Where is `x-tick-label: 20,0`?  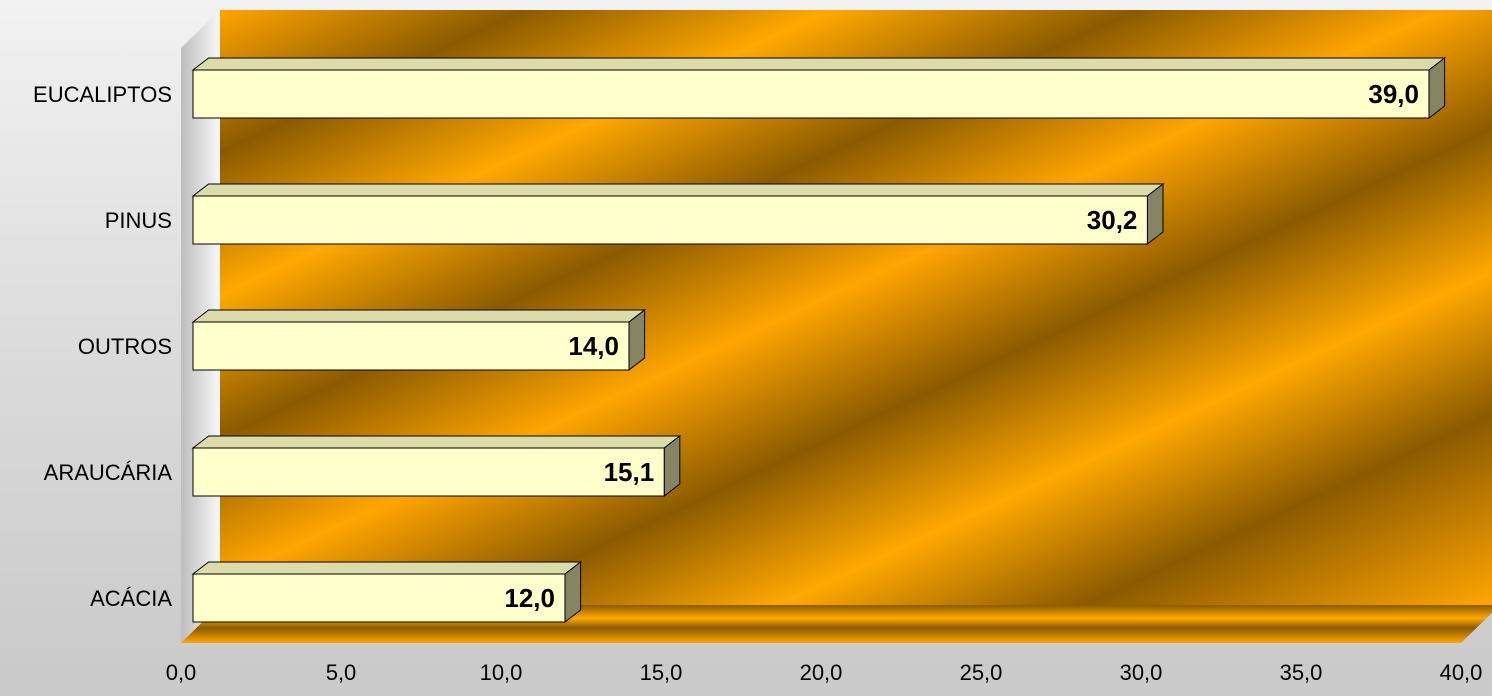
x-tick-label: 20,0 is located at coordinates (821, 672).